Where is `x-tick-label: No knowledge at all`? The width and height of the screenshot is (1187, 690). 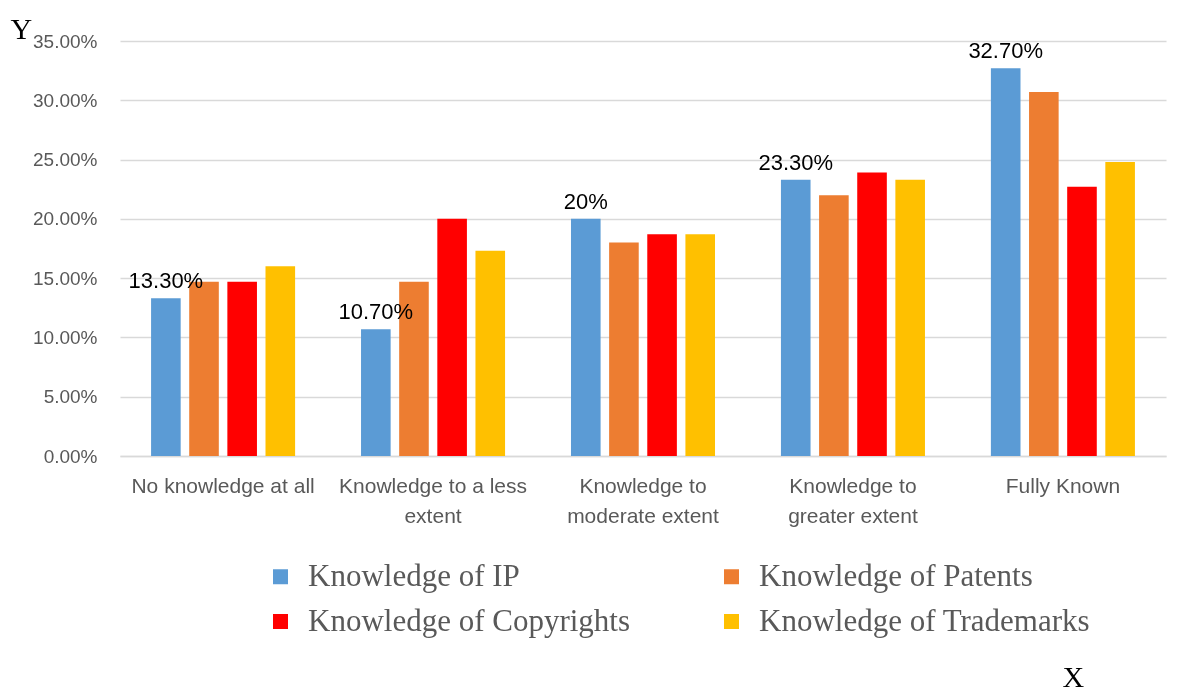 x-tick-label: No knowledge at all is located at coordinates (223, 485).